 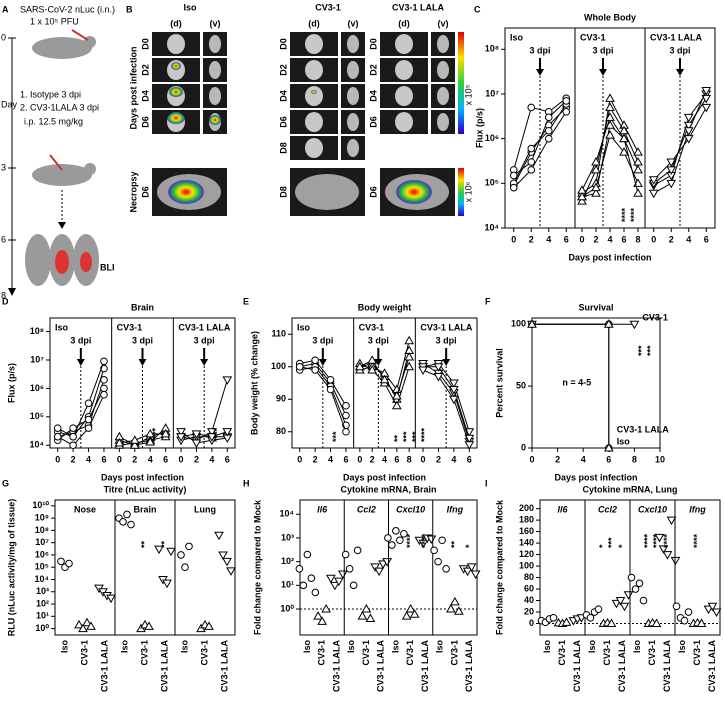 What do you see at coordinates (133, 191) in the screenshot?
I see `axis-label: Necropsy` at bounding box center [133, 191].